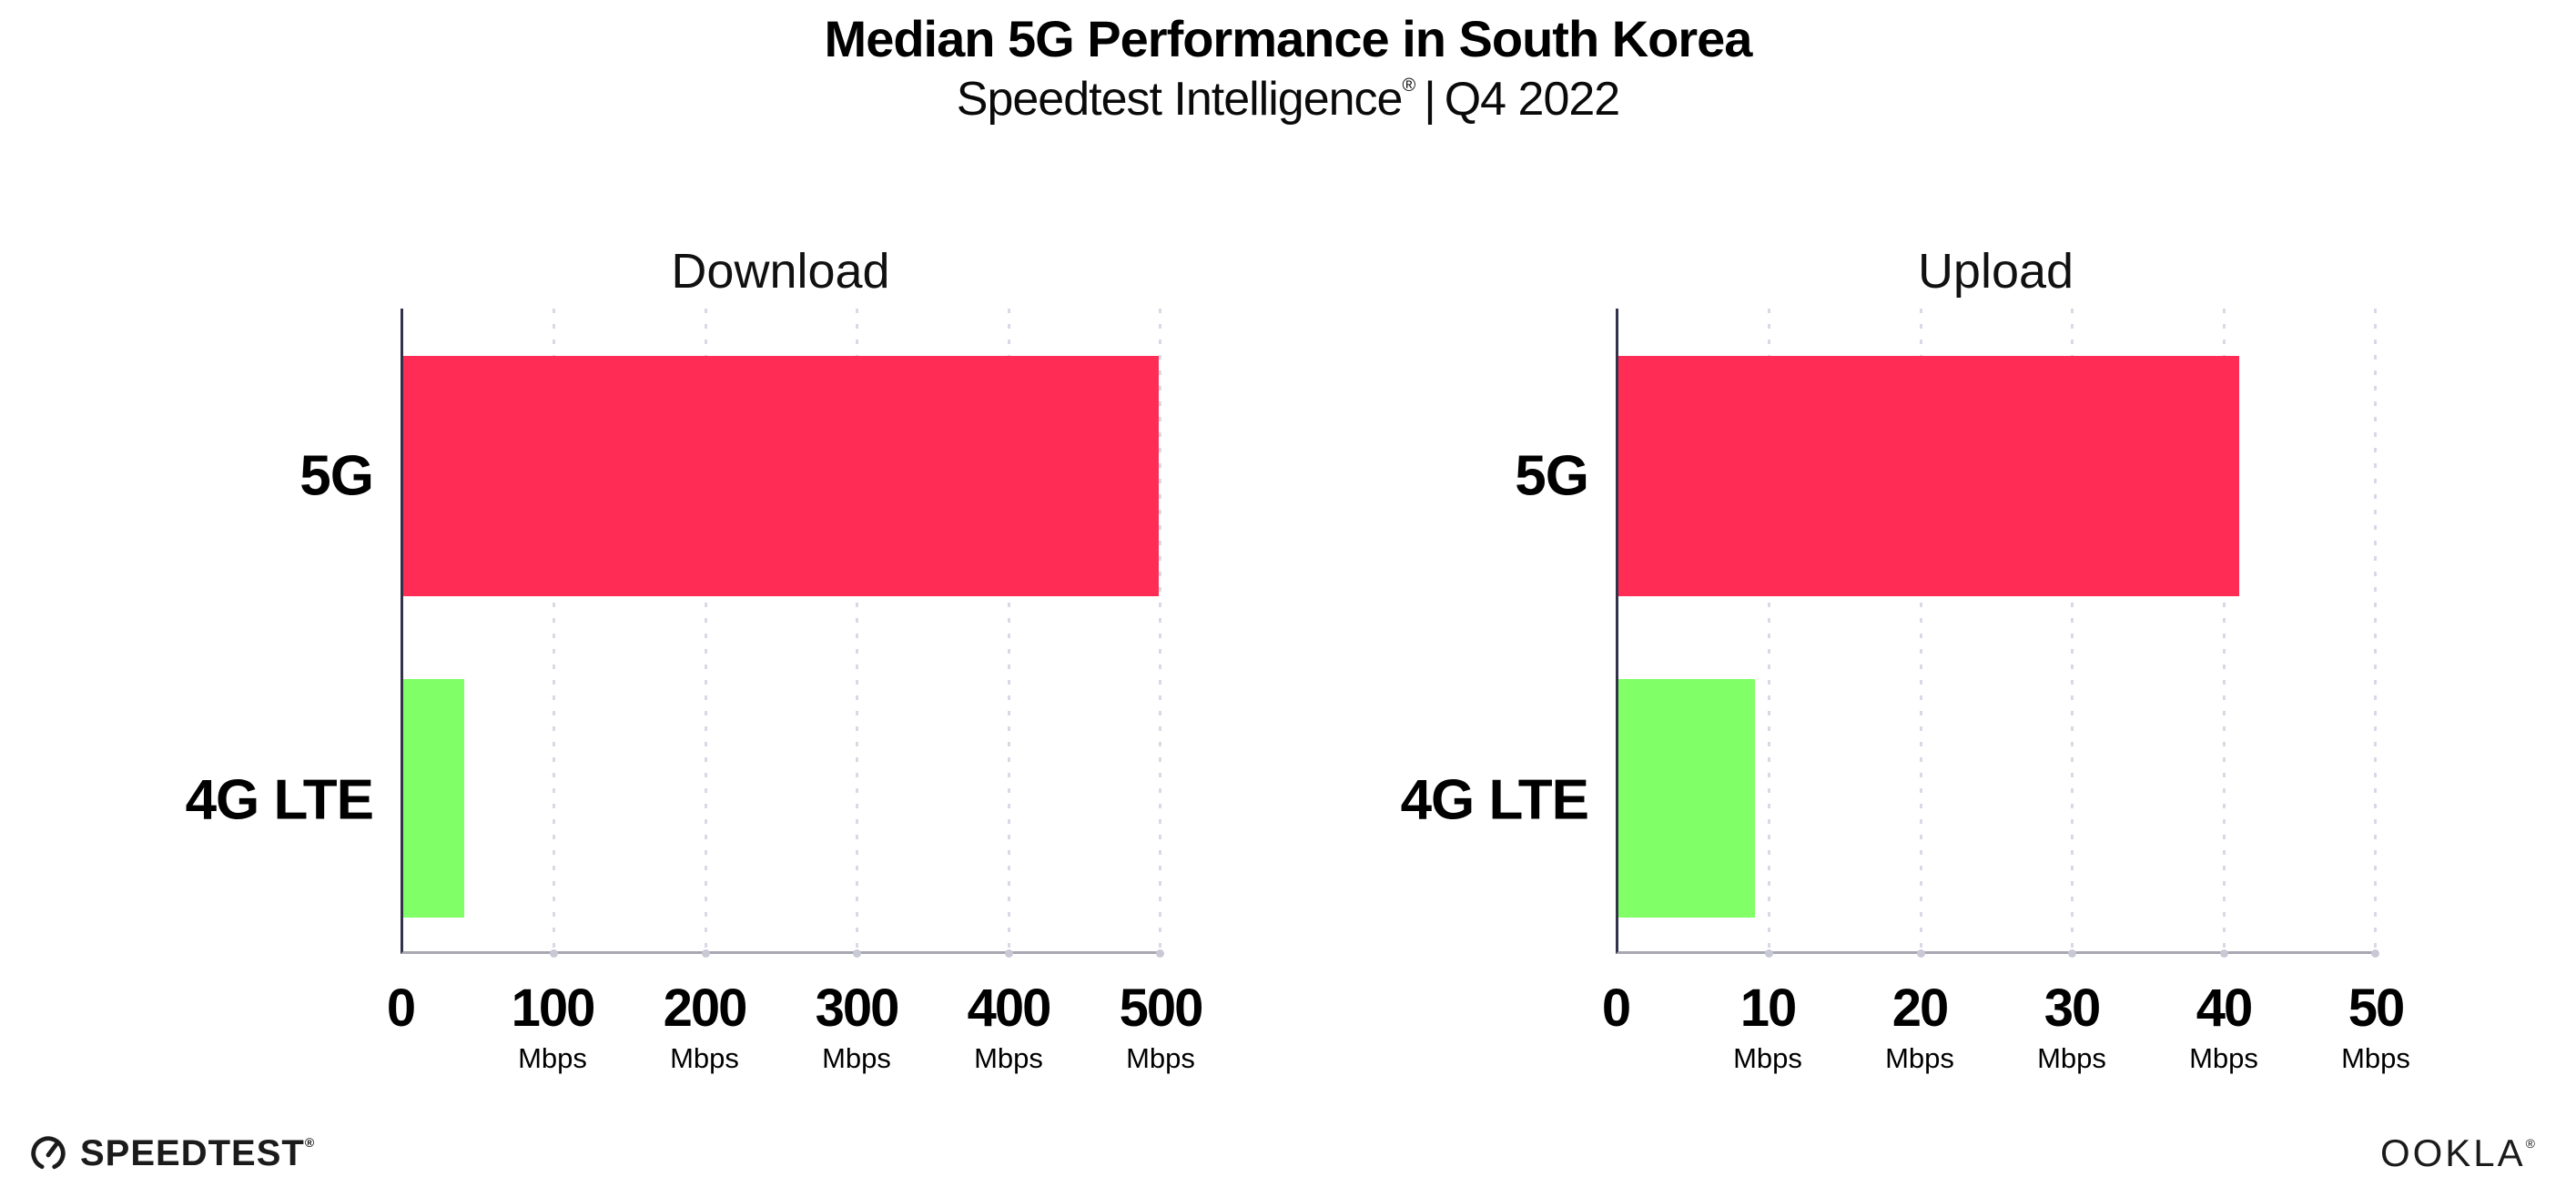  What do you see at coordinates (1768, 1008) in the screenshot?
I see `x-tick-value: 10` at bounding box center [1768, 1008].